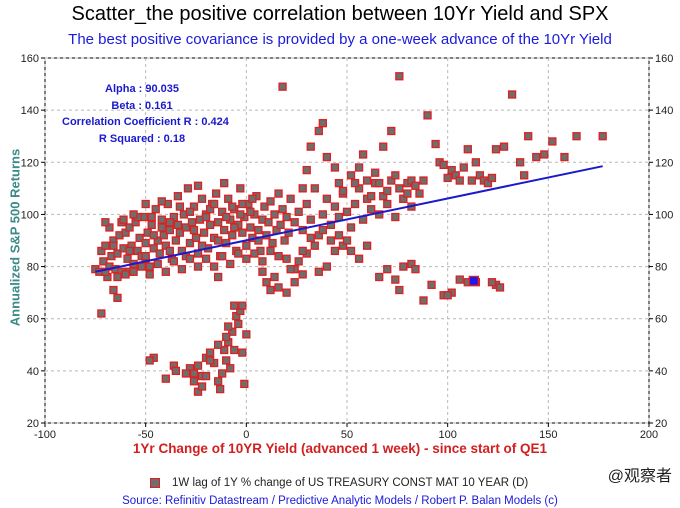 The width and height of the screenshot is (680, 508). Describe the element at coordinates (661, 372) in the screenshot. I see `y-tick-label-right: 40` at that location.